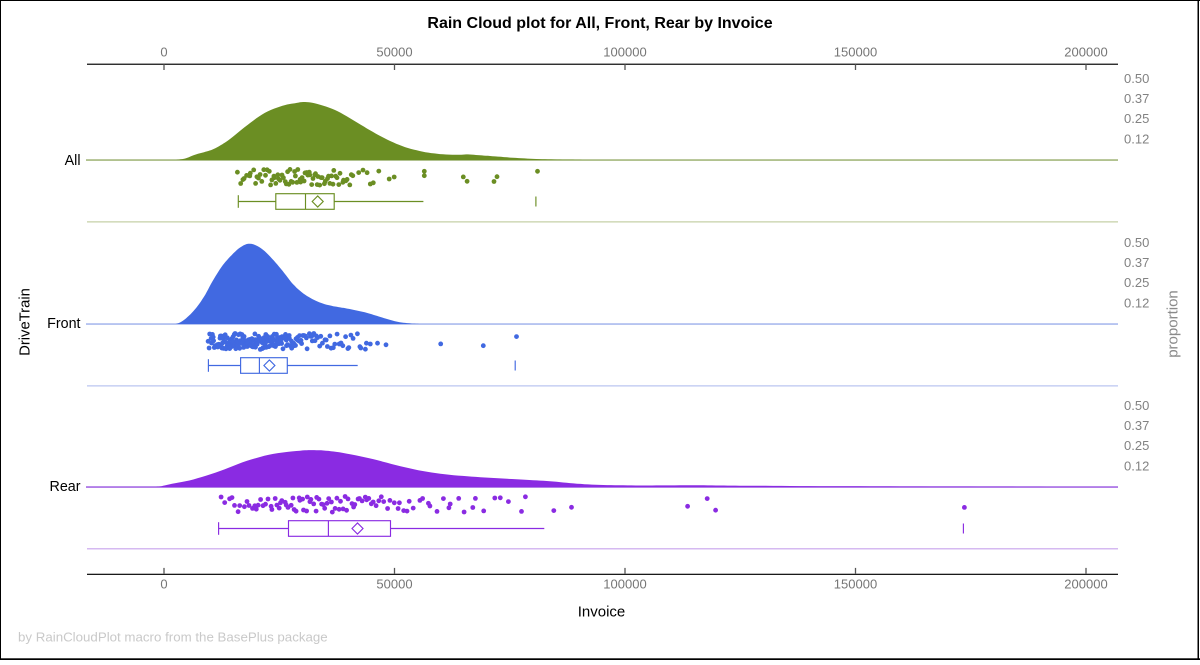 The width and height of the screenshot is (1200, 665). Describe the element at coordinates (73, 161) in the screenshot. I see `svg-text: All` at that location.